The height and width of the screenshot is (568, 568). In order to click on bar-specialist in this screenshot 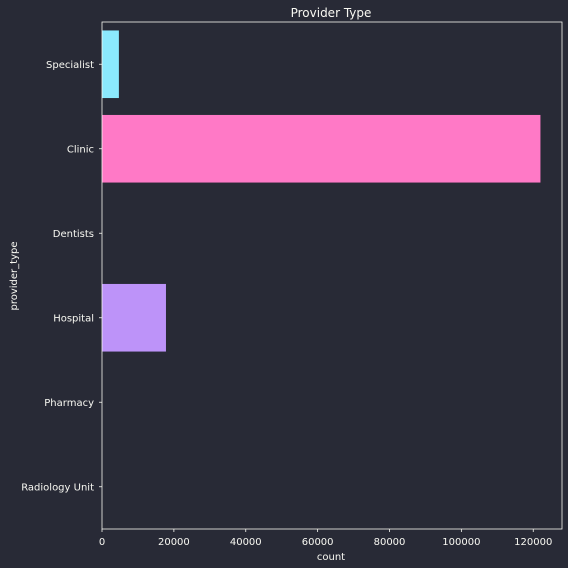, I will do `click(110, 64)`.